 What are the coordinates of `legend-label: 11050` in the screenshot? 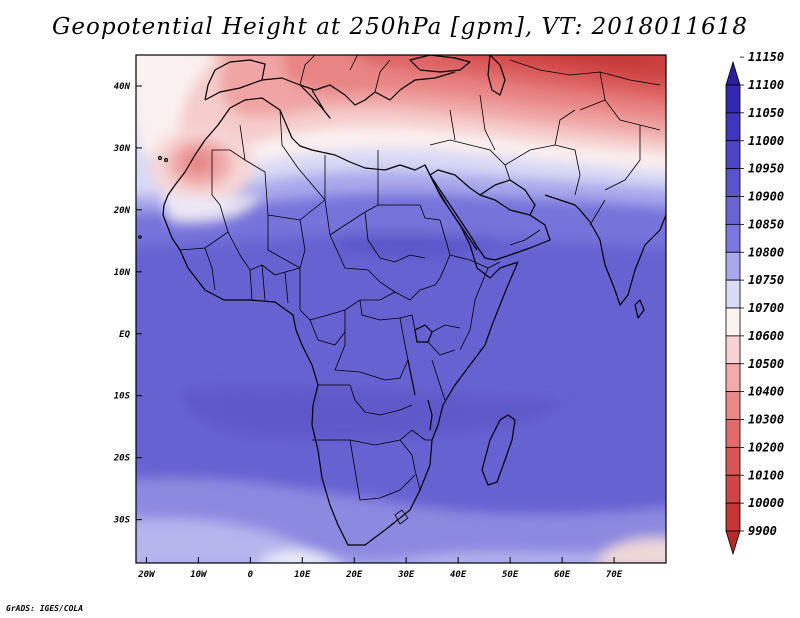 It's located at (766, 113).